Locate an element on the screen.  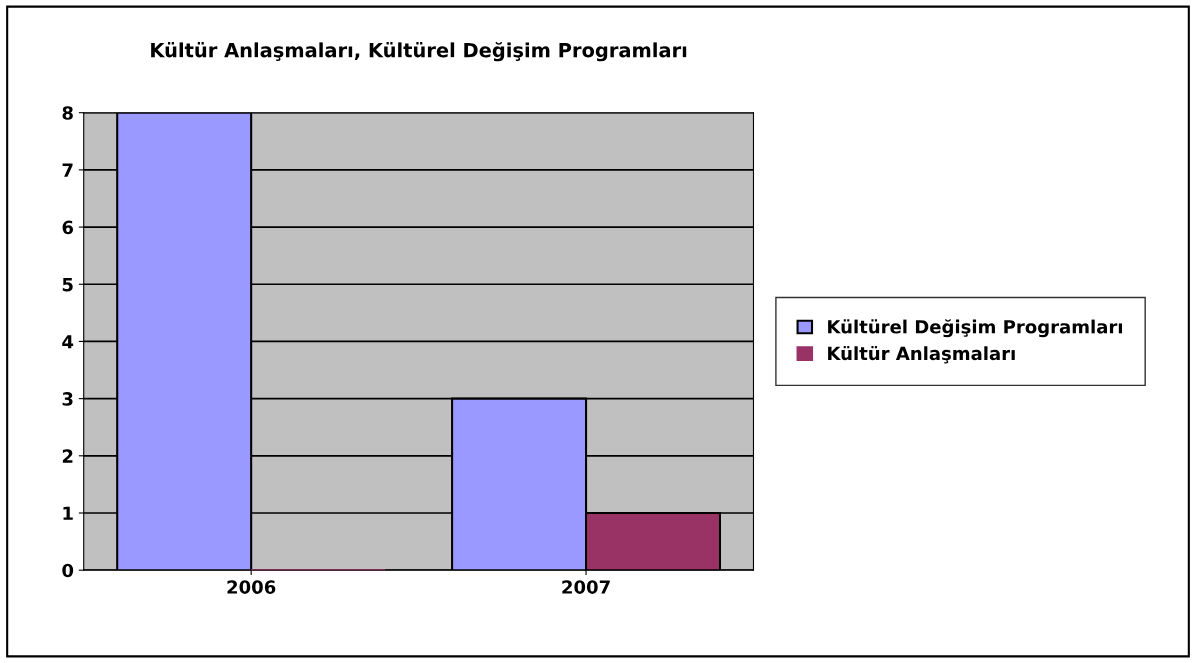
y-tick-label: 6 is located at coordinates (68, 227).